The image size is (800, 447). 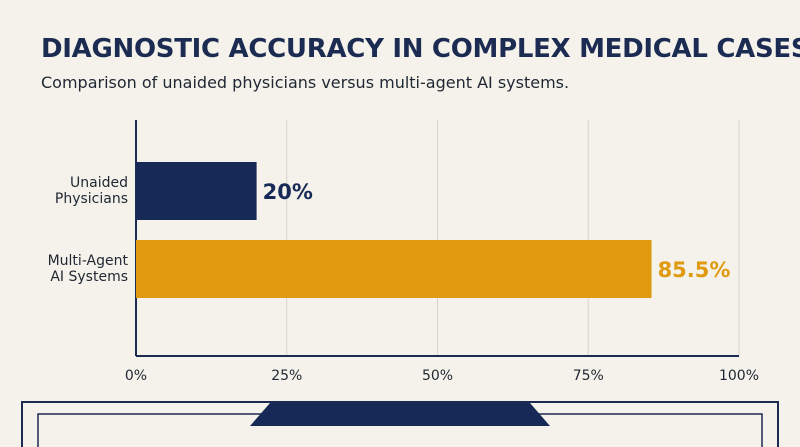 I want to click on category-label: Unaided, so click(x=99, y=183).